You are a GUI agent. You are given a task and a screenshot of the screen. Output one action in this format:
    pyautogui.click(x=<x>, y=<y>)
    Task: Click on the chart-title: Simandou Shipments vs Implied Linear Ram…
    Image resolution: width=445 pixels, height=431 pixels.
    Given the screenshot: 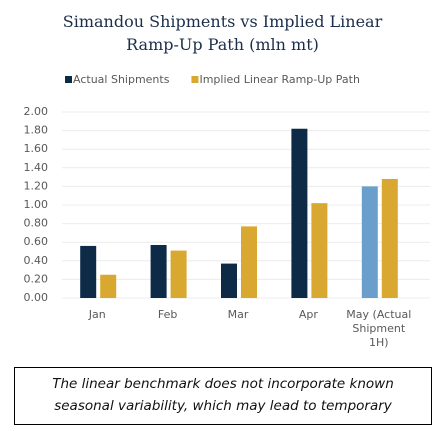 What is the action you would take?
    pyautogui.click(x=222, y=33)
    